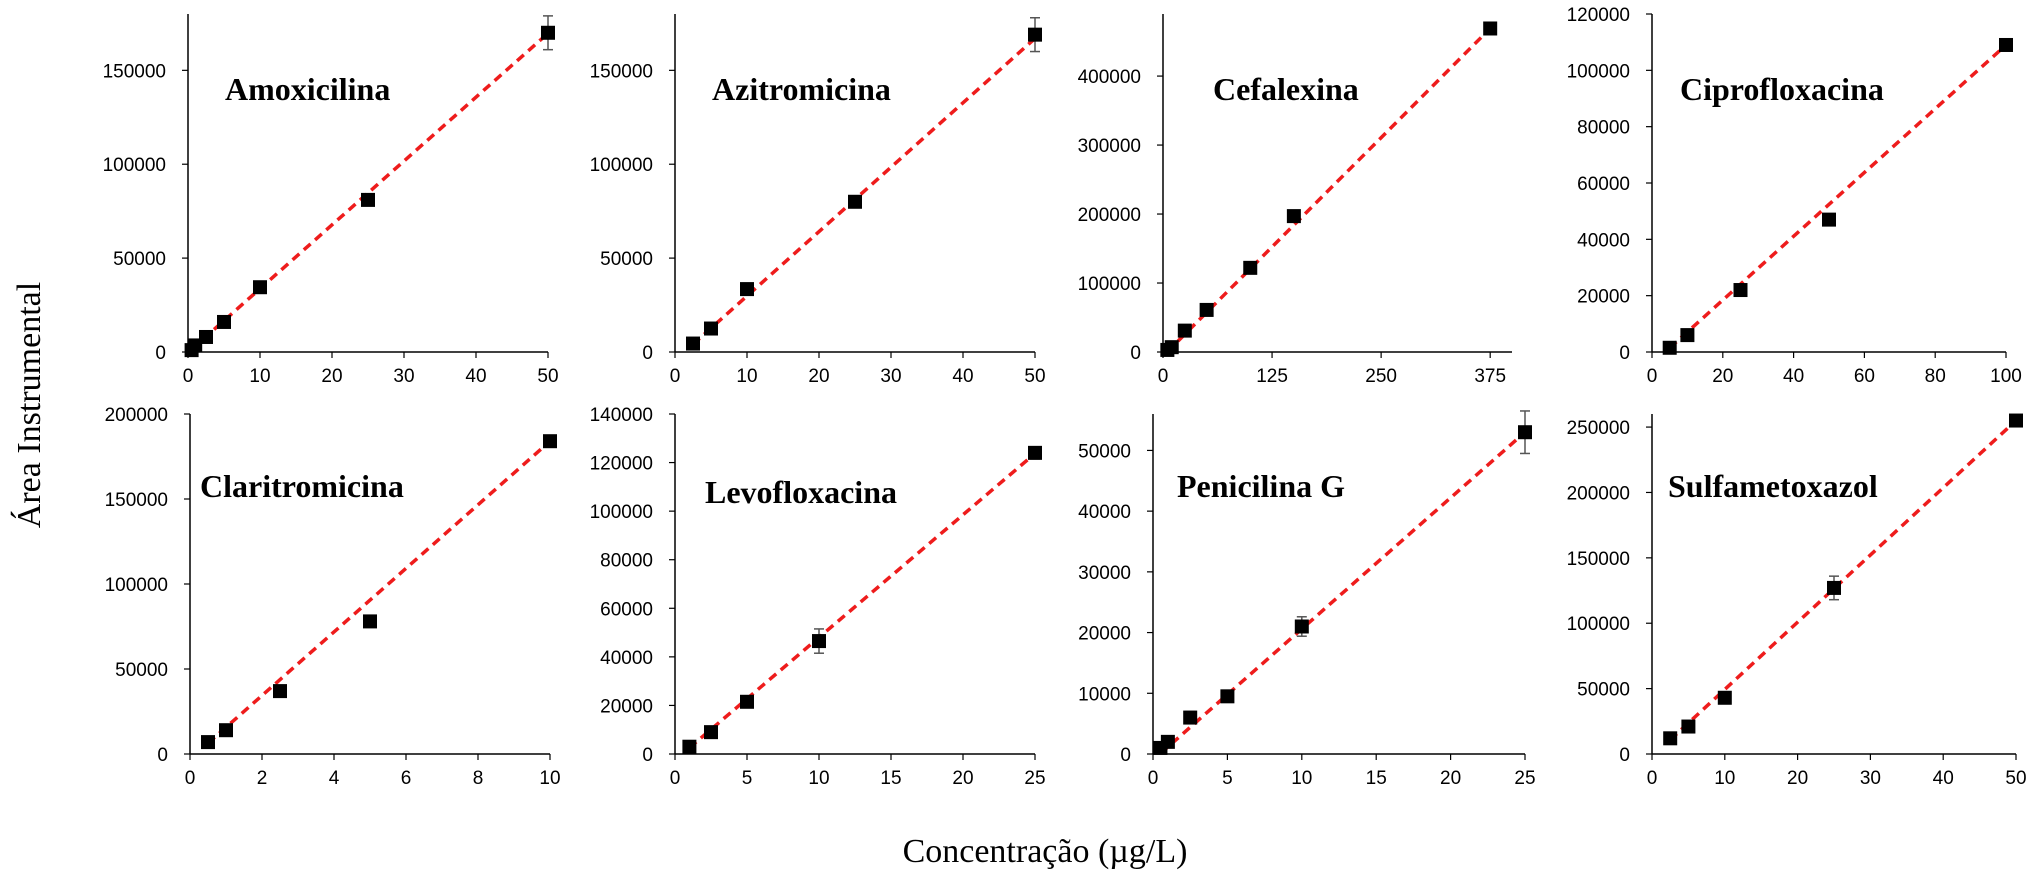  What do you see at coordinates (1935, 376) in the screenshot?
I see `x-tick-label: 80` at bounding box center [1935, 376].